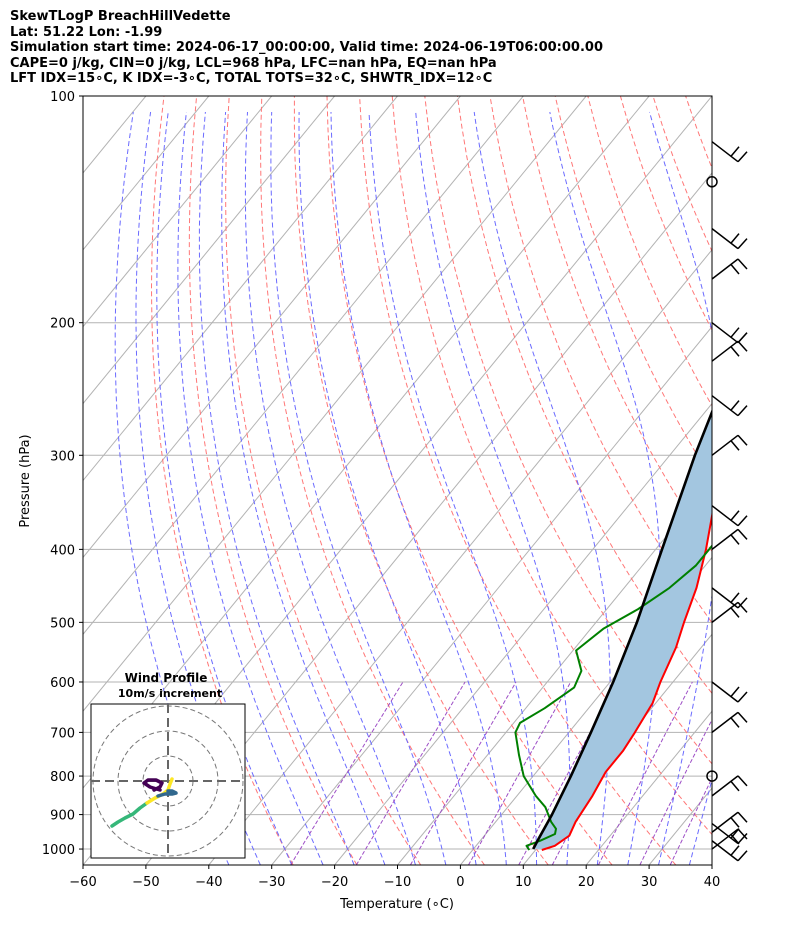 This screenshot has height=937, width=794. Describe the element at coordinates (727, 479) in the screenshot. I see `wind-barbs` at that location.